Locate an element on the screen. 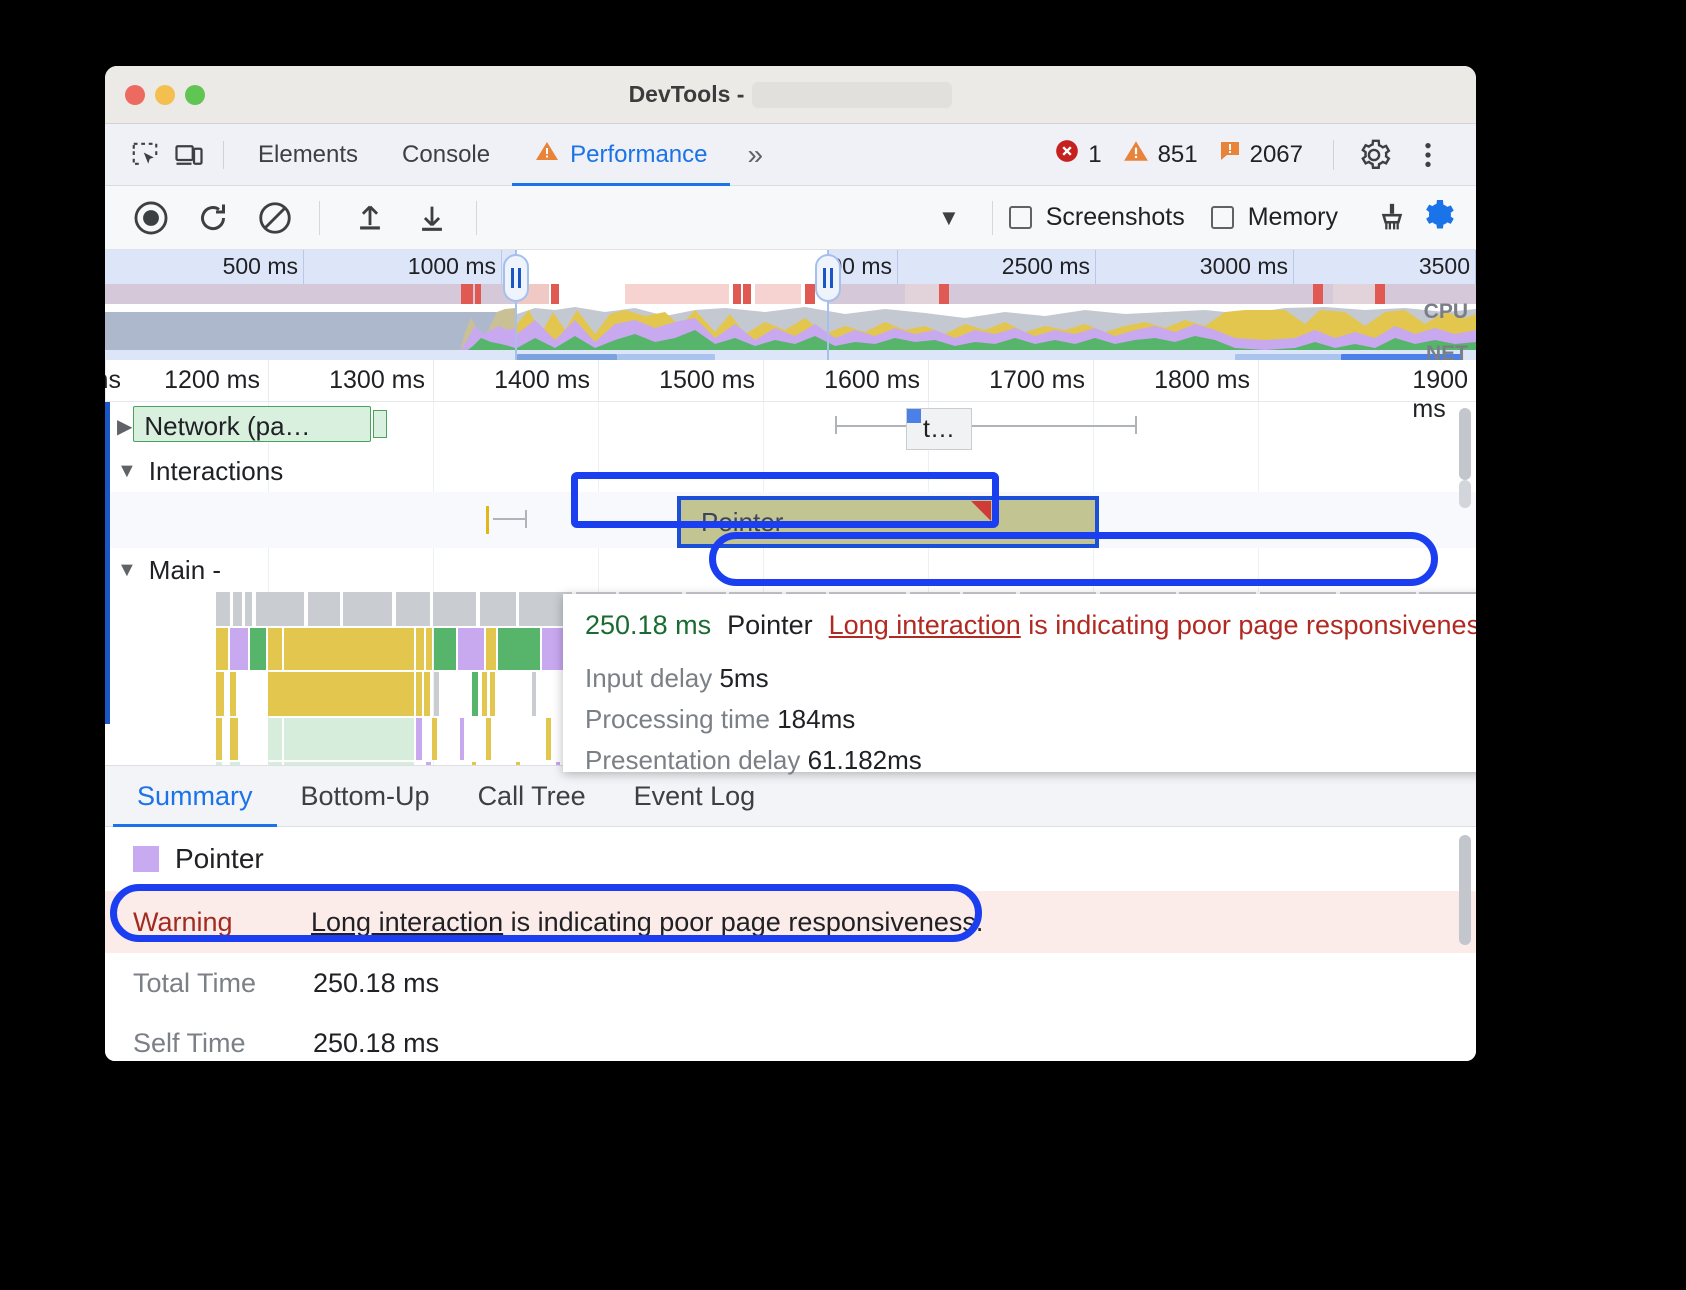 Image resolution: width=1686 pixels, height=1290 pixels. overview-net-strip is located at coordinates (790, 355).